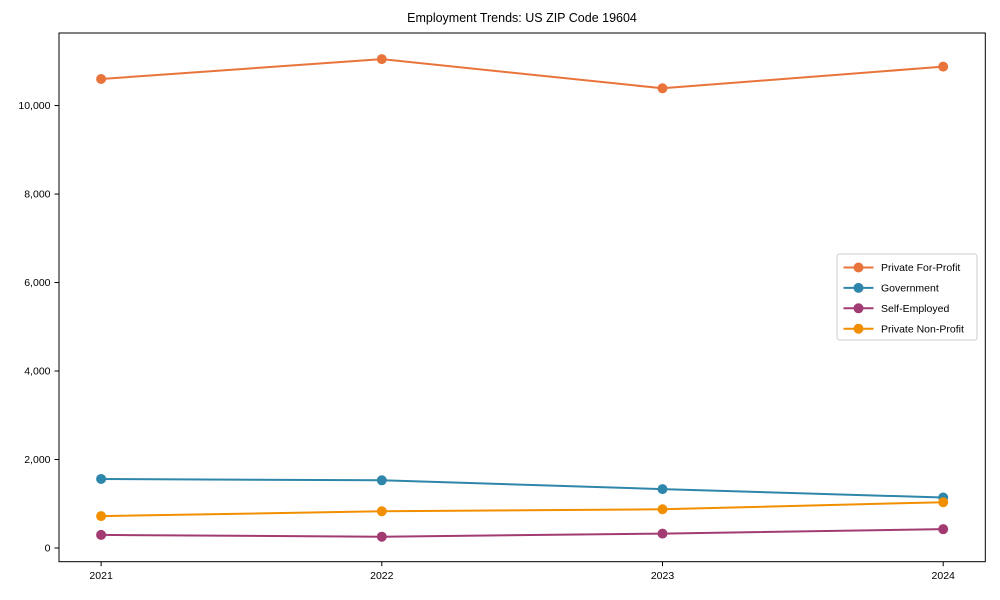 The width and height of the screenshot is (1000, 600). Describe the element at coordinates (37, 460) in the screenshot. I see `y-tick-label: 2,000` at that location.